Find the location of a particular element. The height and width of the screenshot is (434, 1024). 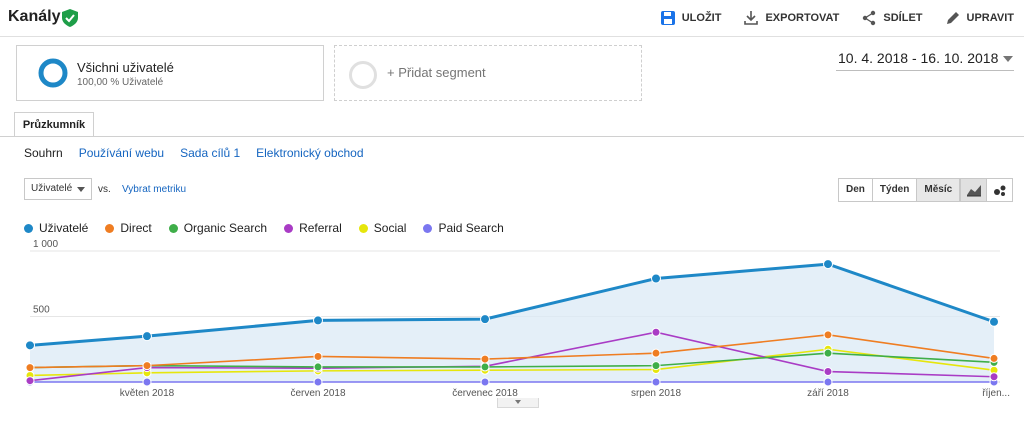

edit-icon is located at coordinates (952, 18).